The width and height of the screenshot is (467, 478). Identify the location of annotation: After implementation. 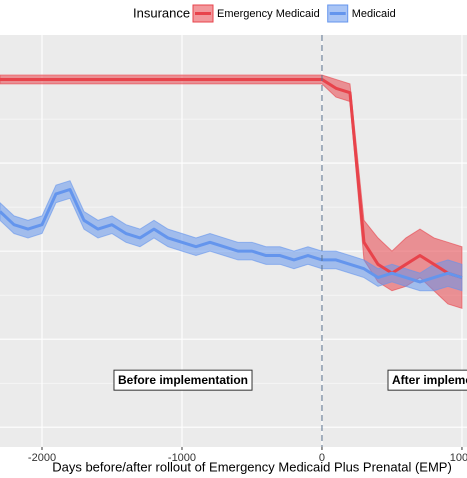
(427, 380).